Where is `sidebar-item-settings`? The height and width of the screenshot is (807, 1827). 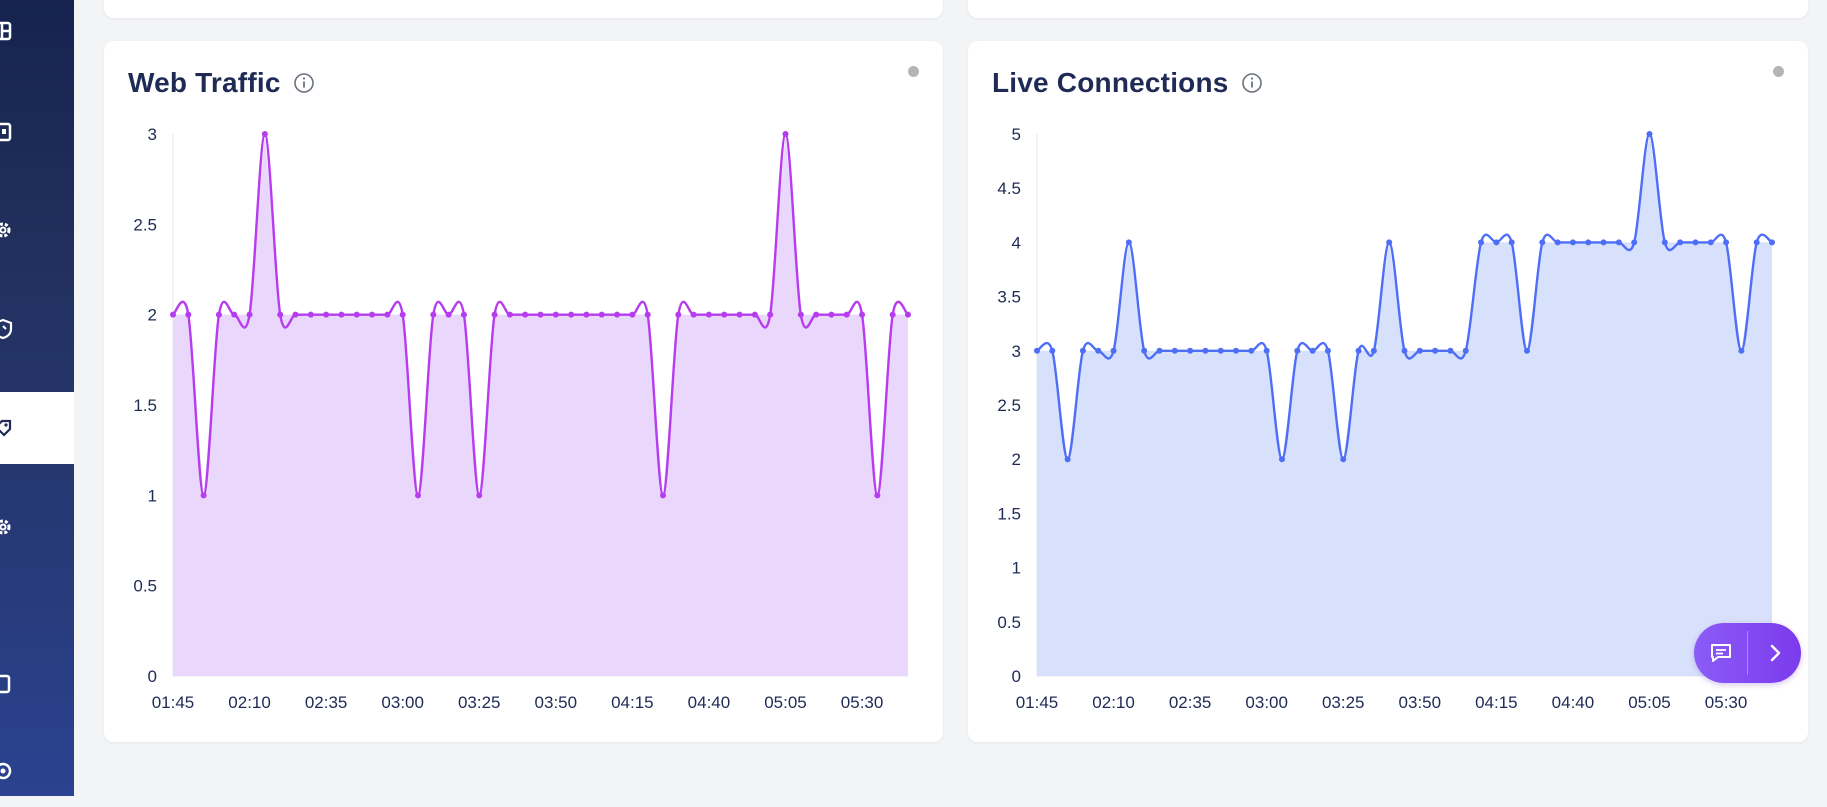 sidebar-item-settings is located at coordinates (37, 527).